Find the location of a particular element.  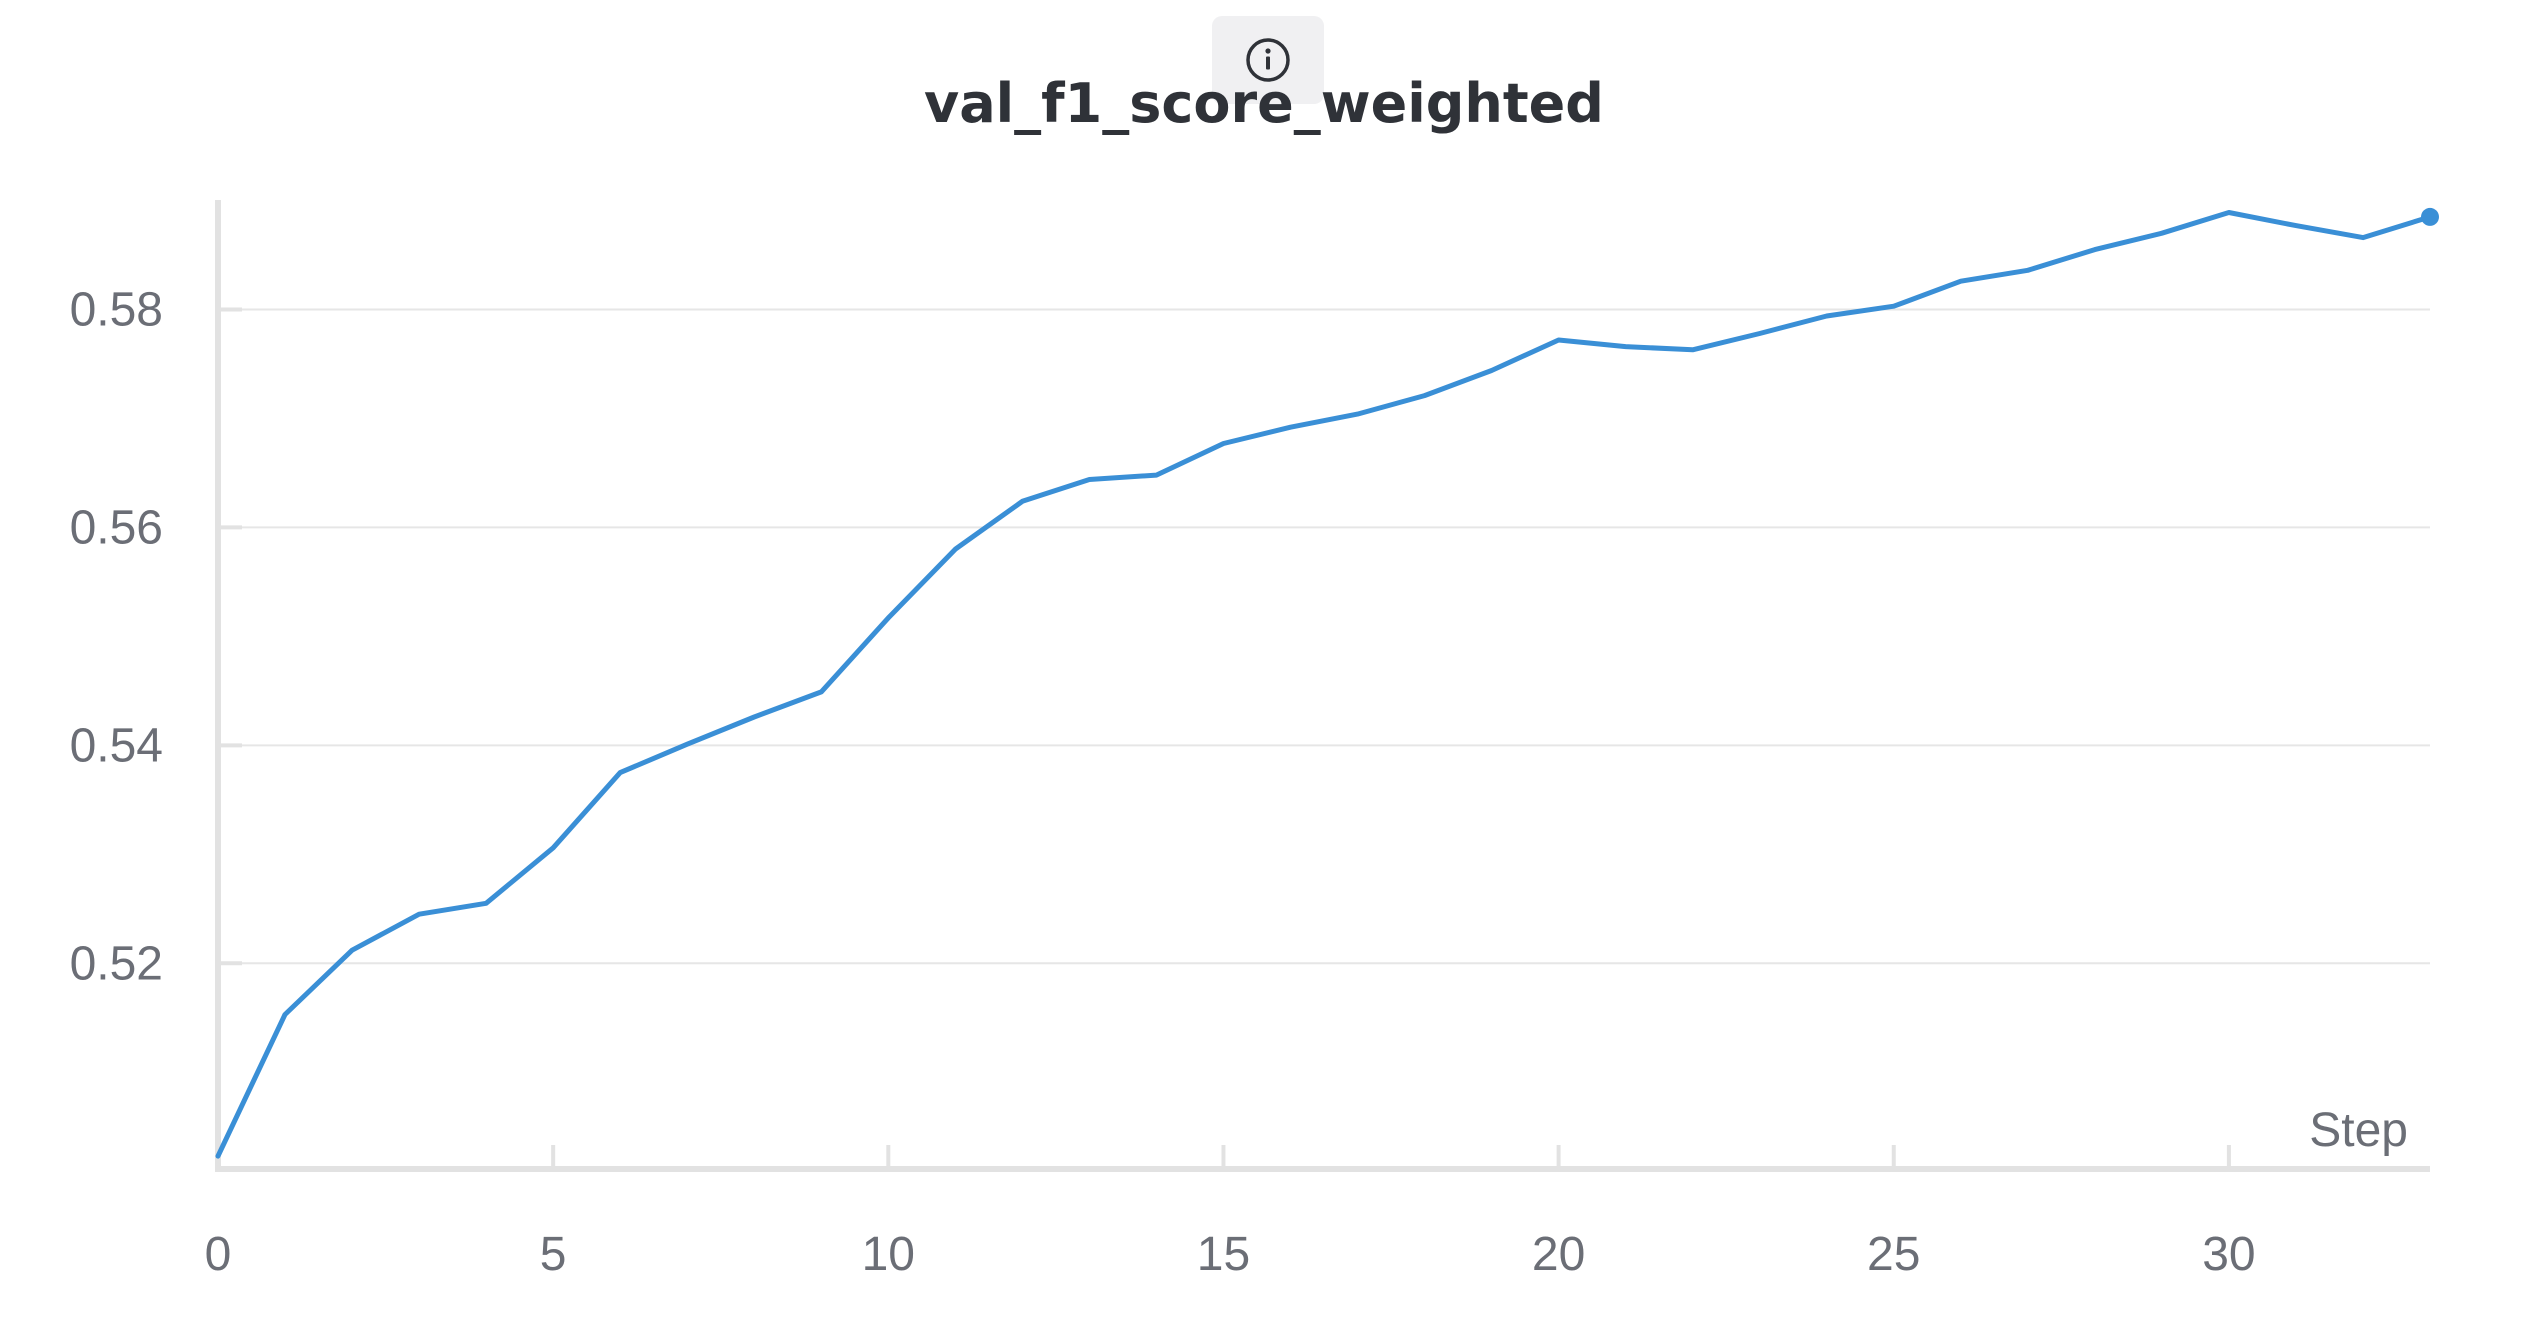

x-tick-label: 20 is located at coordinates (1558, 1254).